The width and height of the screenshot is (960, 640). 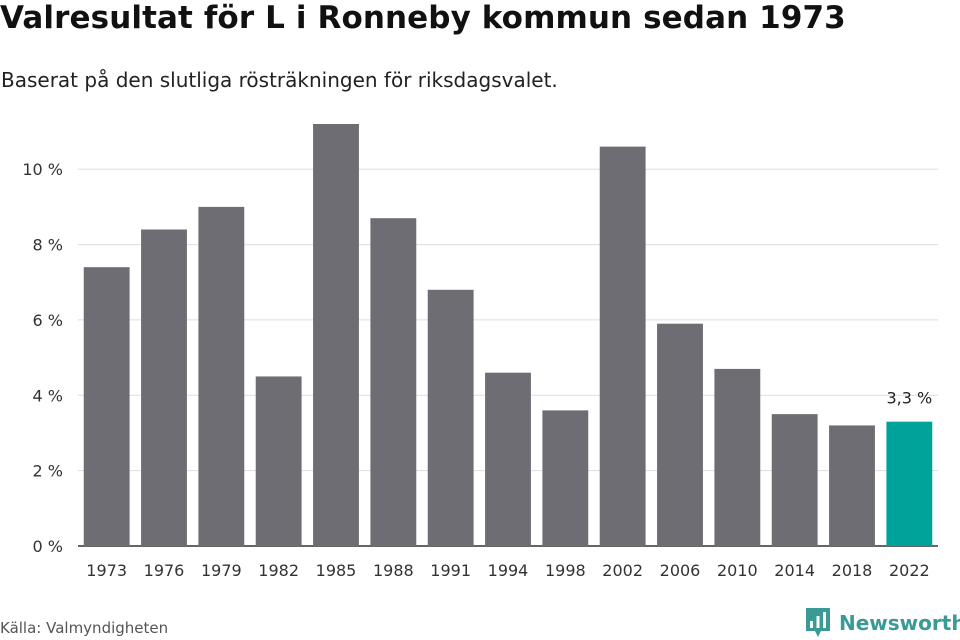 What do you see at coordinates (450, 570) in the screenshot?
I see `x-tick-label: 1991` at bounding box center [450, 570].